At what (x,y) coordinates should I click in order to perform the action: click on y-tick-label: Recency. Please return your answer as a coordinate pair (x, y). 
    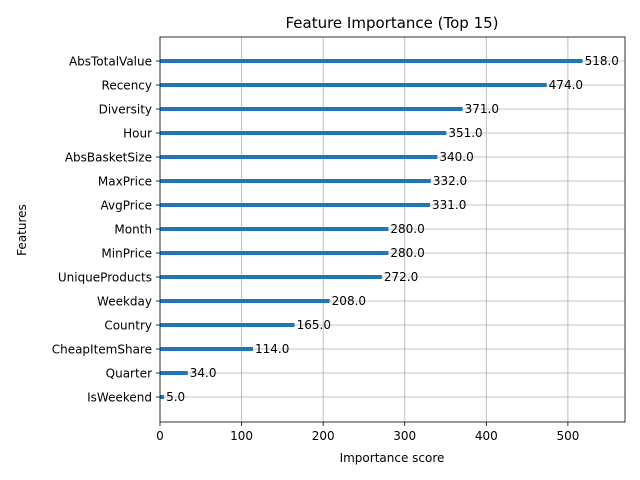
    Looking at the image, I should click on (127, 86).